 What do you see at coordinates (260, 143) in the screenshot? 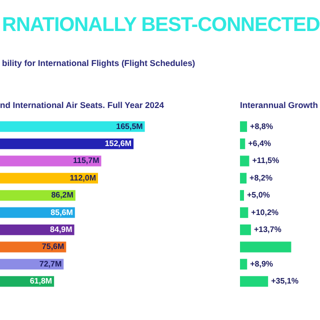
I see `data-label: +6,4%` at bounding box center [260, 143].